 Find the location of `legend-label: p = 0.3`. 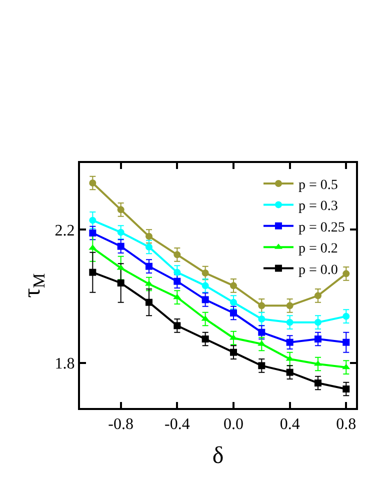

legend-label: p = 0.3 is located at coordinates (318, 206).